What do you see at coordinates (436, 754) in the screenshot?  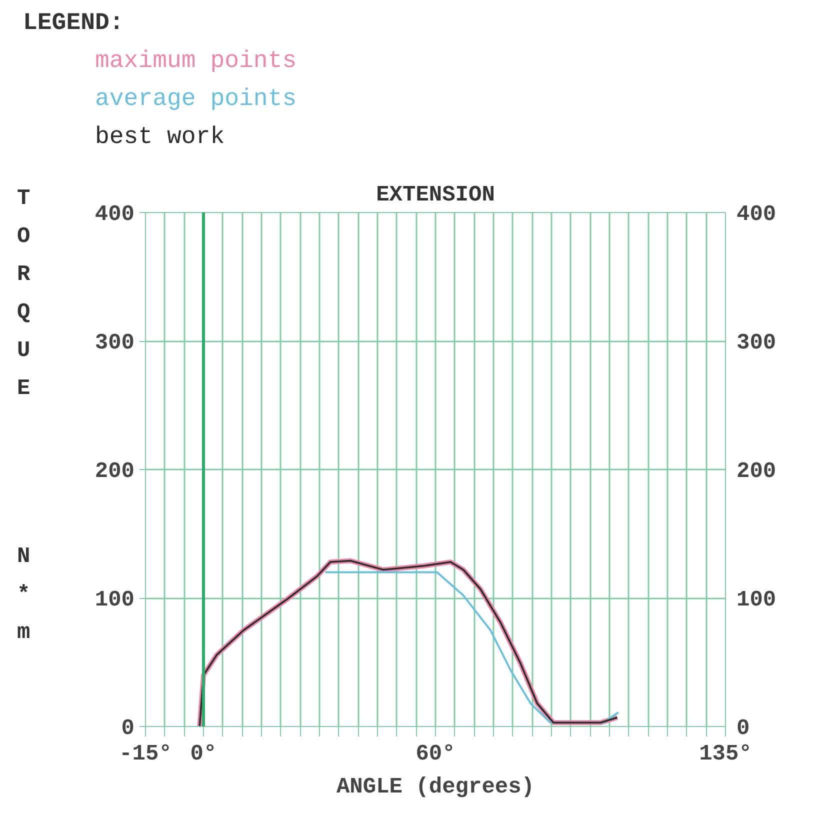 I see `x-tick-label: 60°` at bounding box center [436, 754].